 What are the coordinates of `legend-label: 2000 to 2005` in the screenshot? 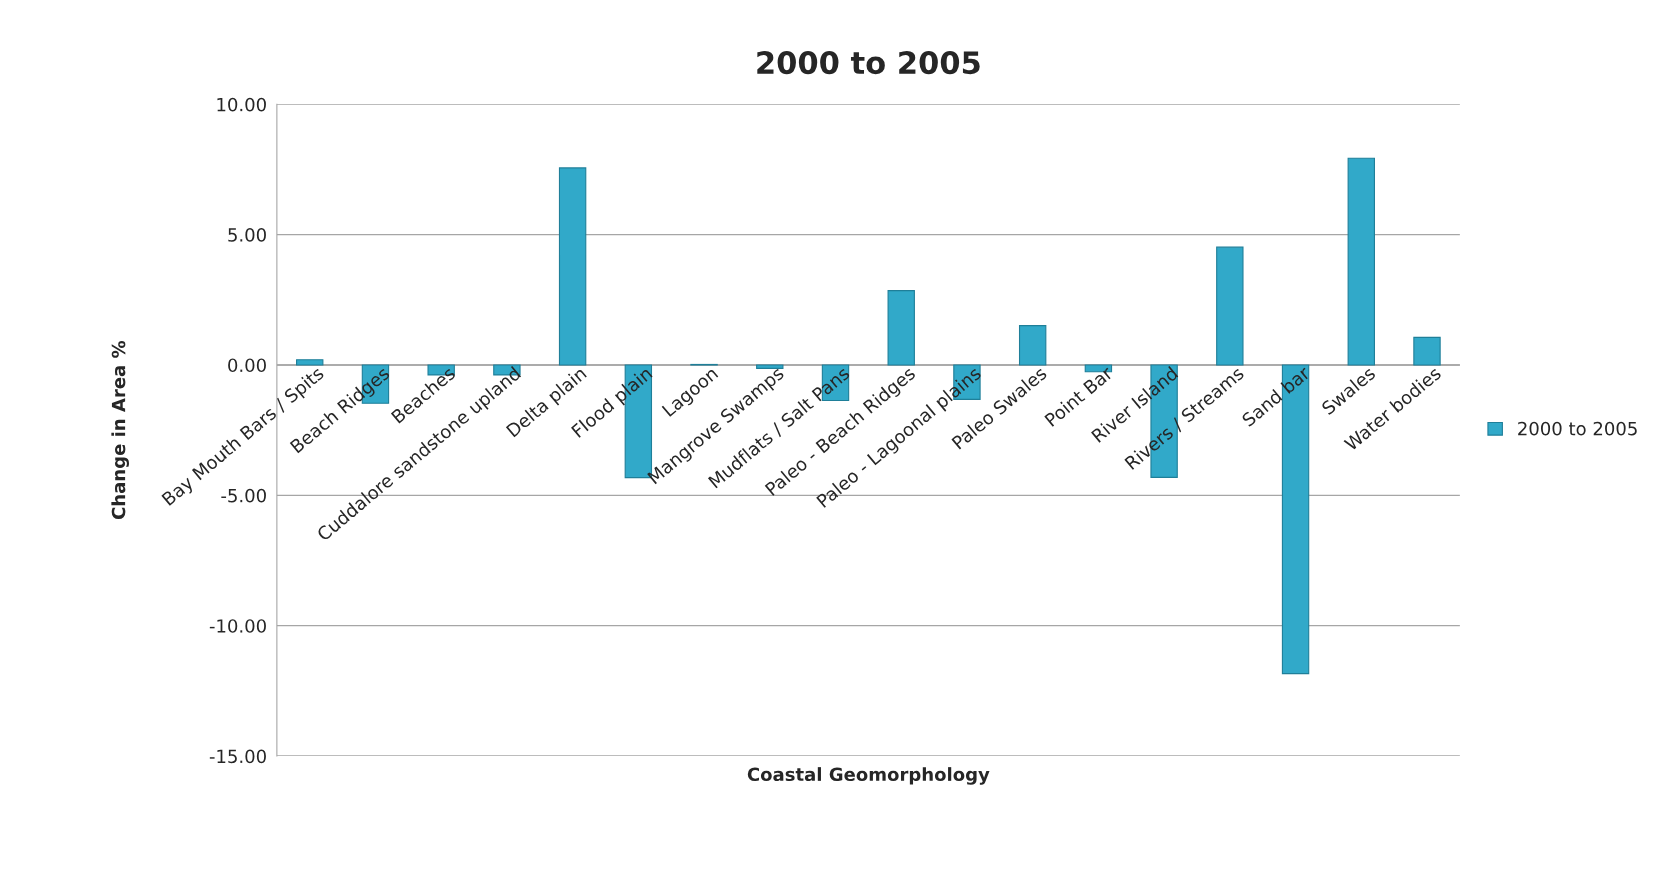 It's located at (1577, 428).